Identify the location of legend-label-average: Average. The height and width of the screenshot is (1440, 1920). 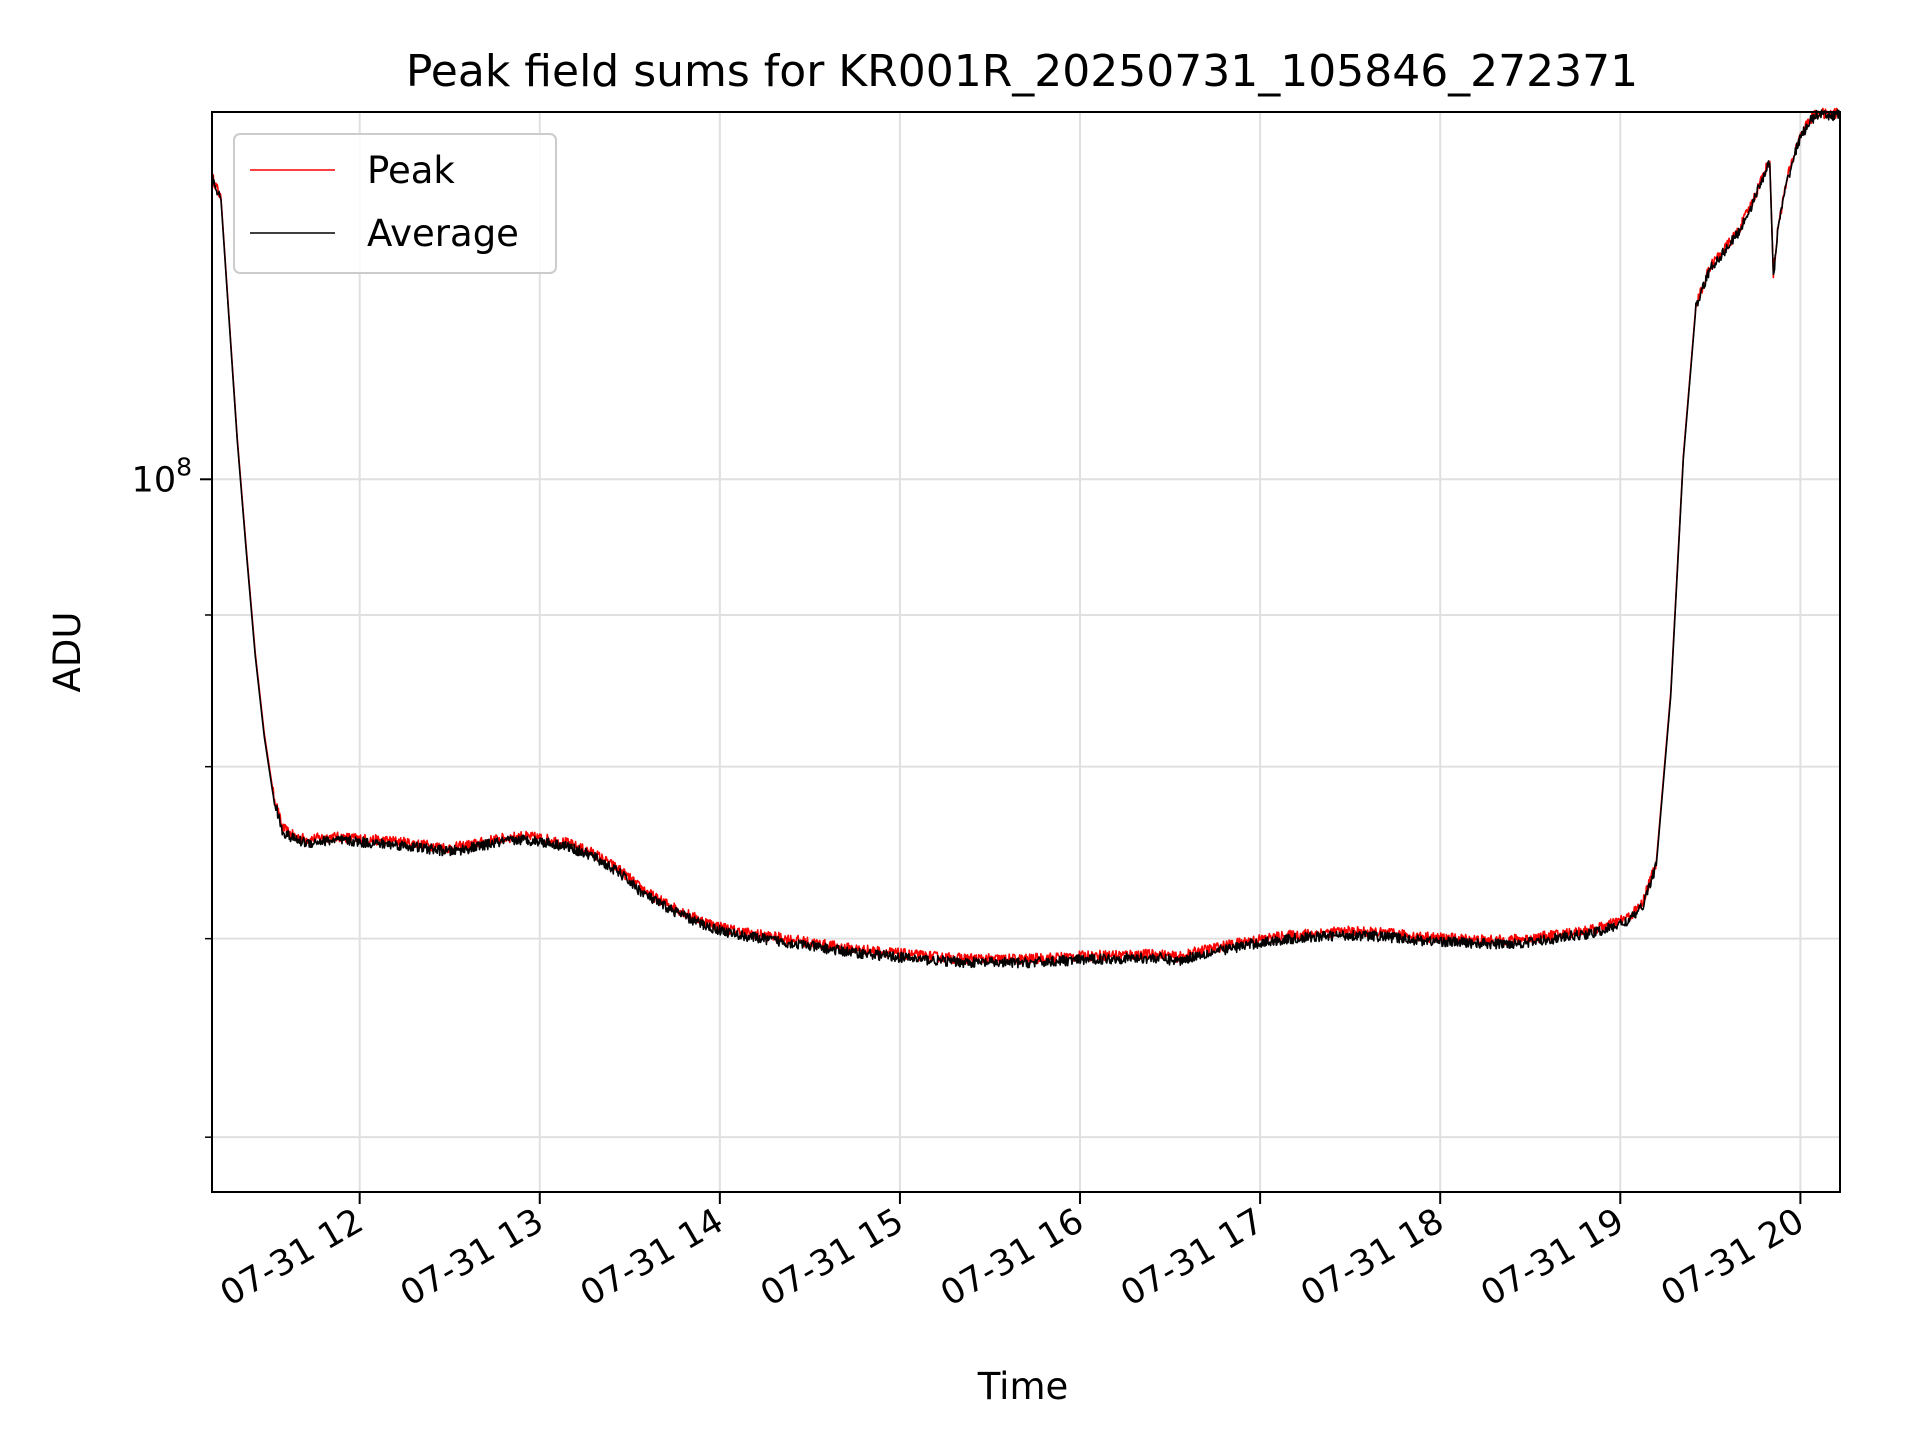
(443, 233).